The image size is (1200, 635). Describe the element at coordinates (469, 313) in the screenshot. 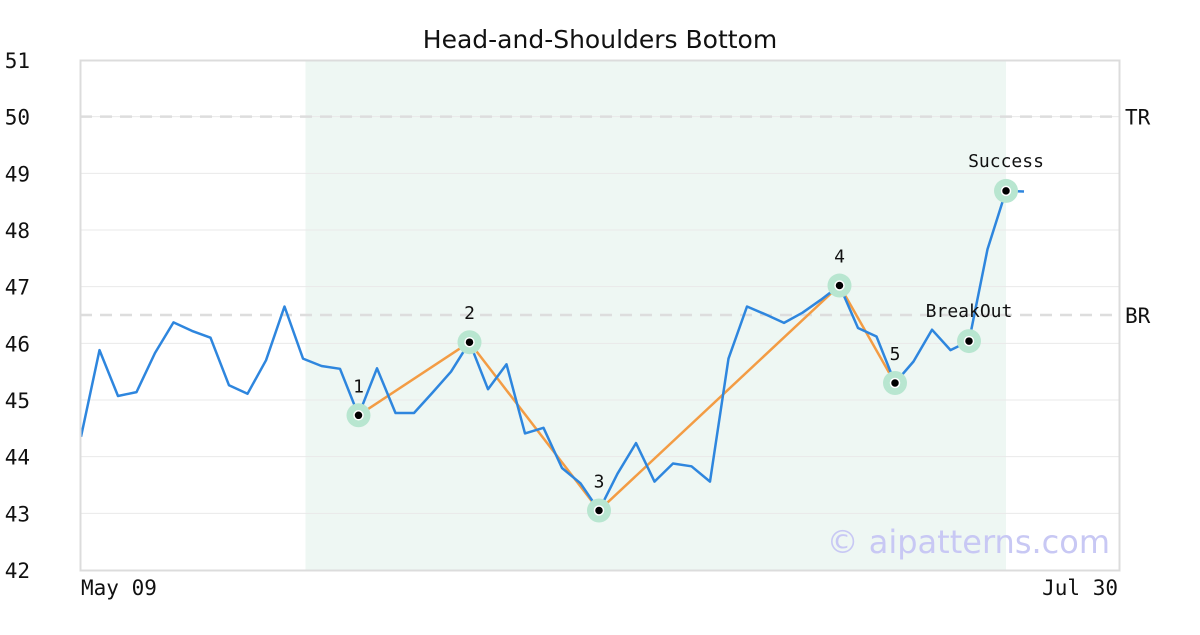

I see `pattern-point-2-label: 2` at that location.